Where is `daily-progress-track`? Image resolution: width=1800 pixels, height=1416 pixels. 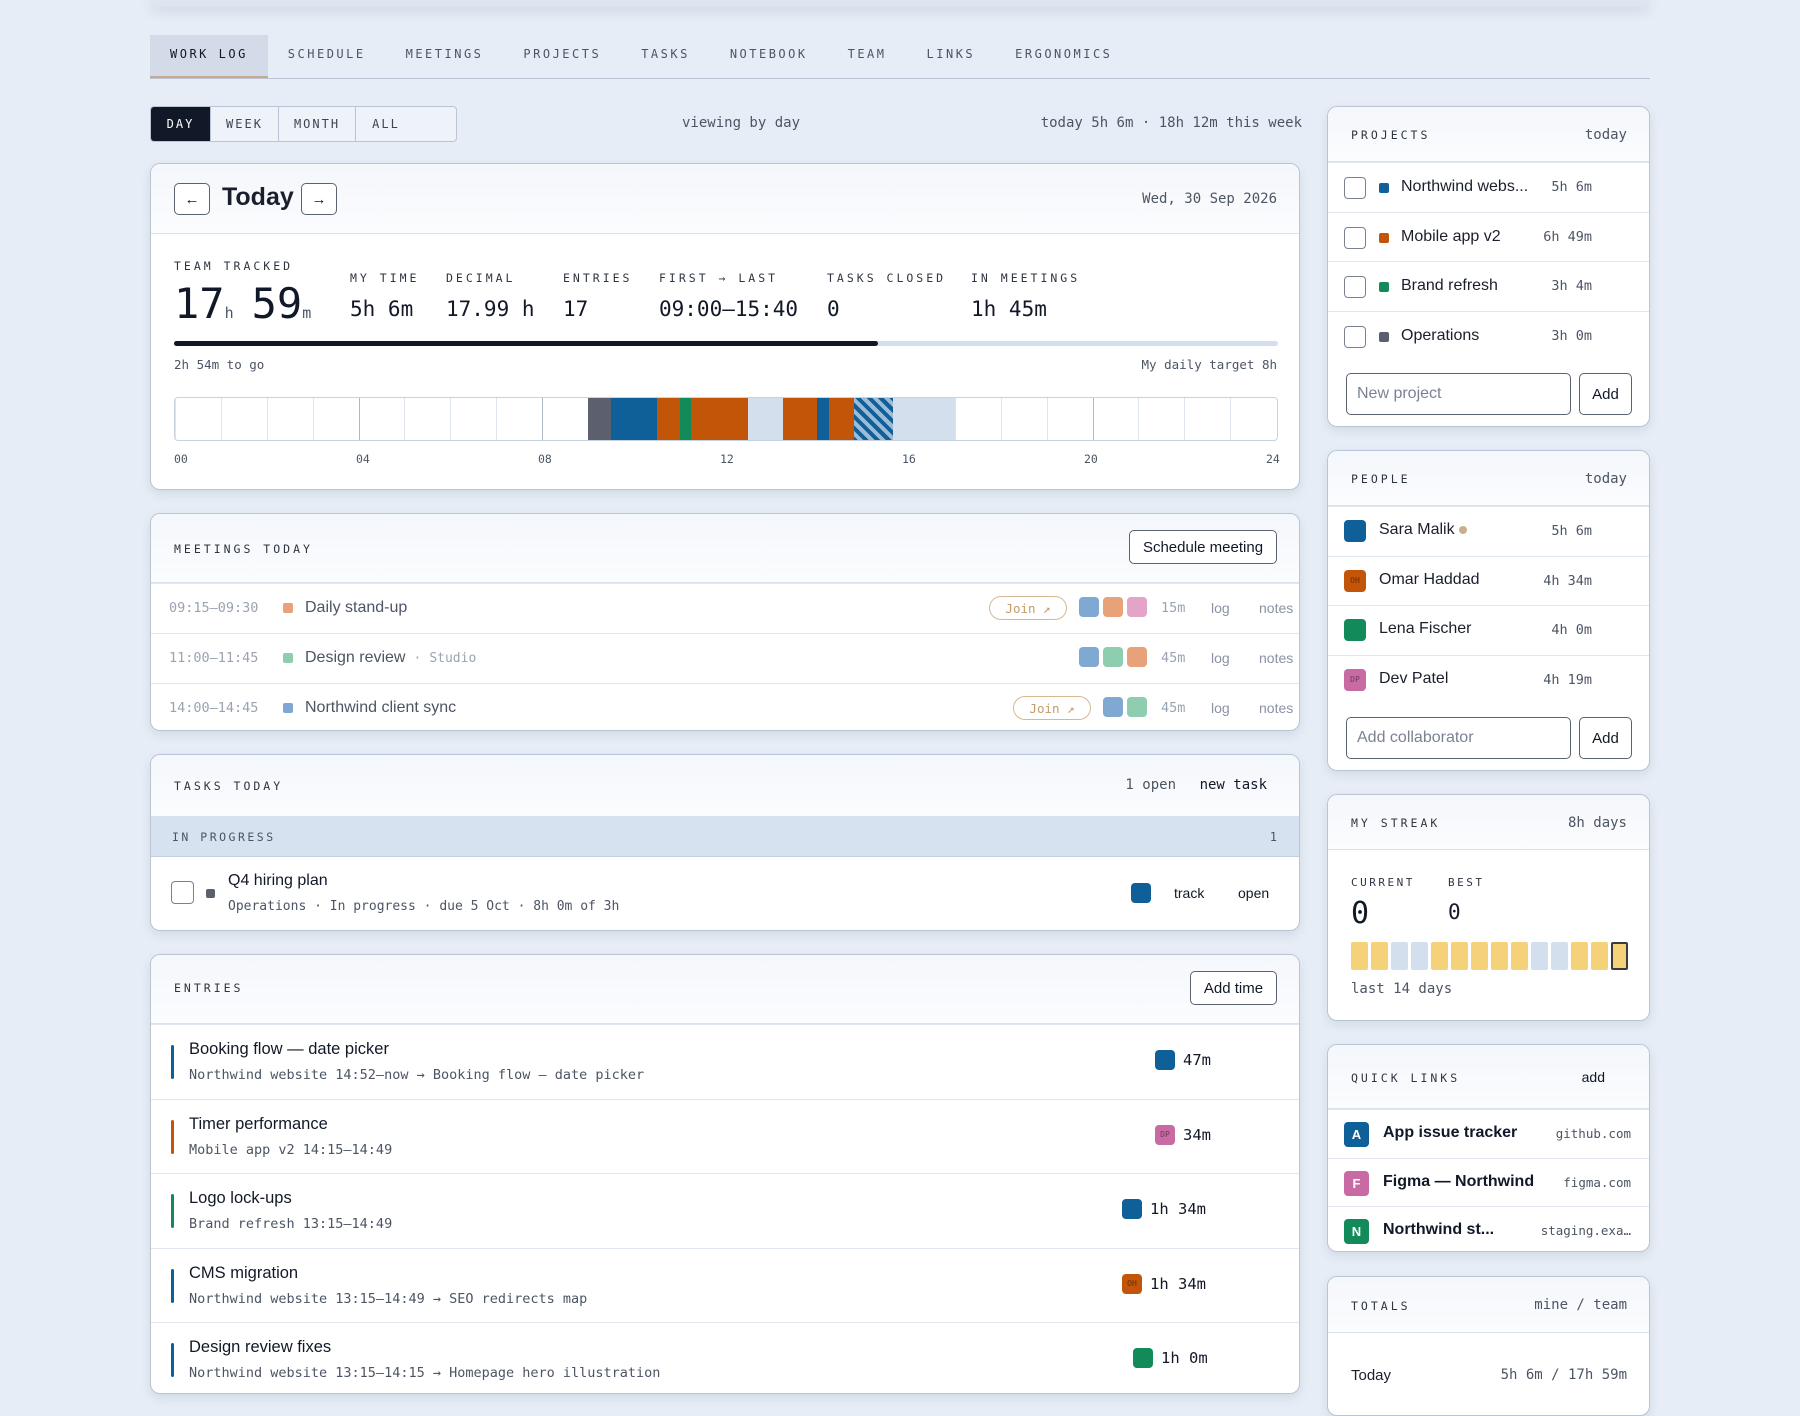 daily-progress-track is located at coordinates (726, 343).